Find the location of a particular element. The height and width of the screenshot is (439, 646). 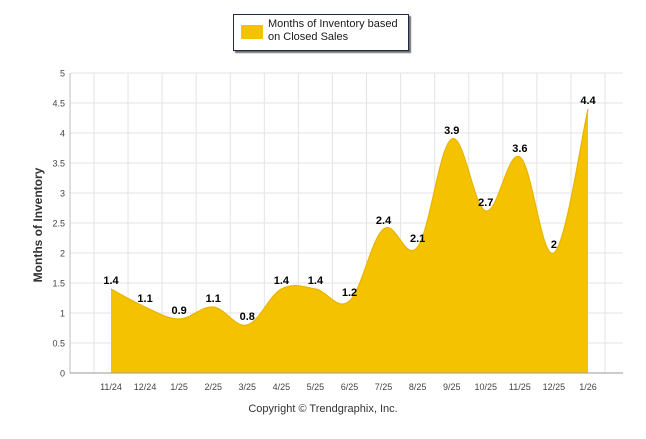

x-tick-label: 6/25 is located at coordinates (350, 387).